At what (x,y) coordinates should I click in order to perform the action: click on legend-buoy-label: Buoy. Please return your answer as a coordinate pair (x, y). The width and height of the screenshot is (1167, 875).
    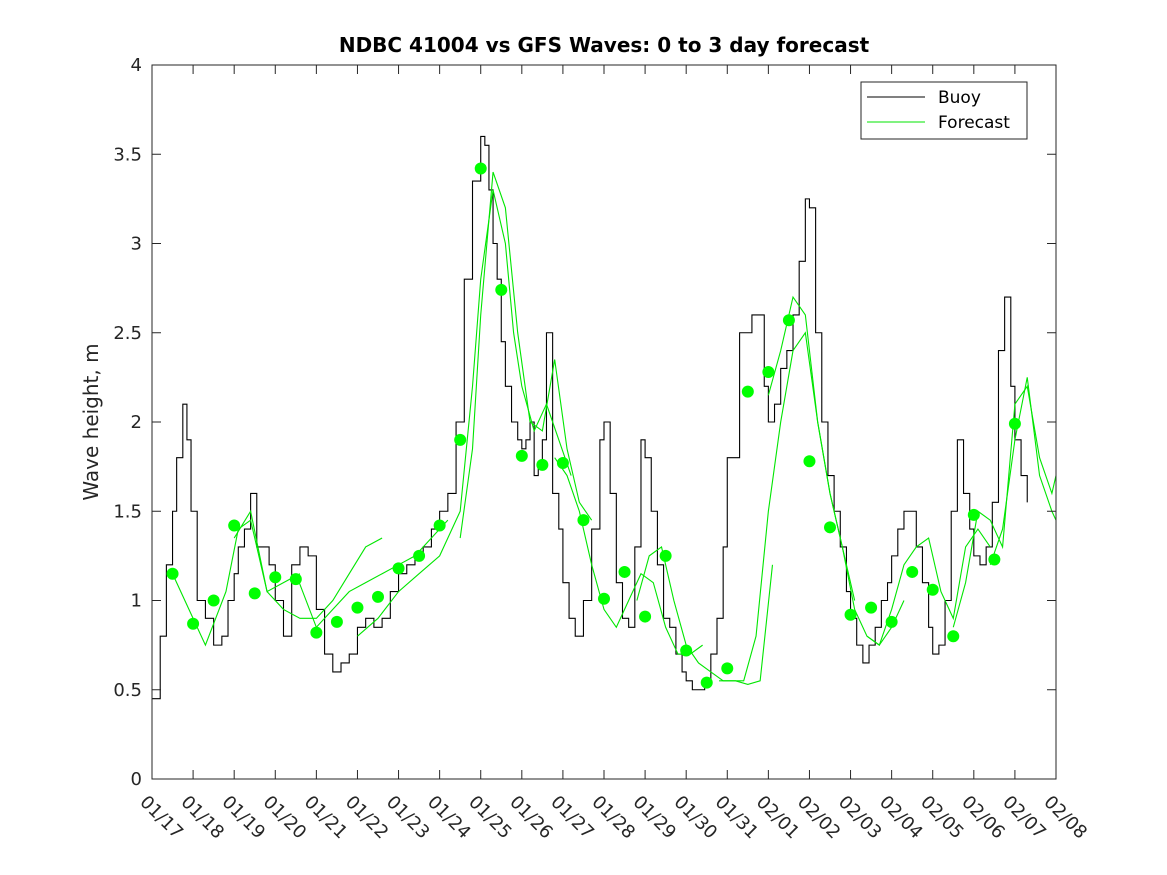
    Looking at the image, I should click on (959, 98).